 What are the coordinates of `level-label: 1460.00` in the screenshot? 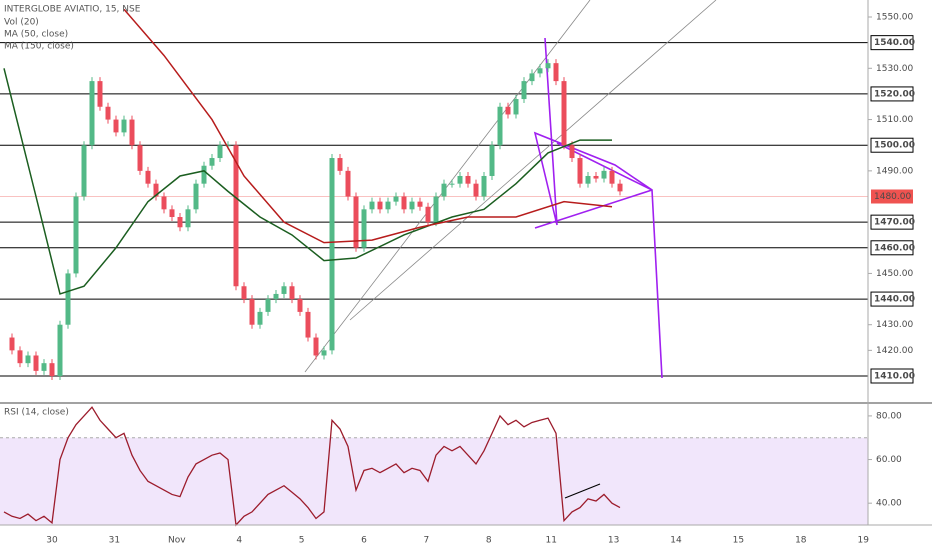 It's located at (894, 248).